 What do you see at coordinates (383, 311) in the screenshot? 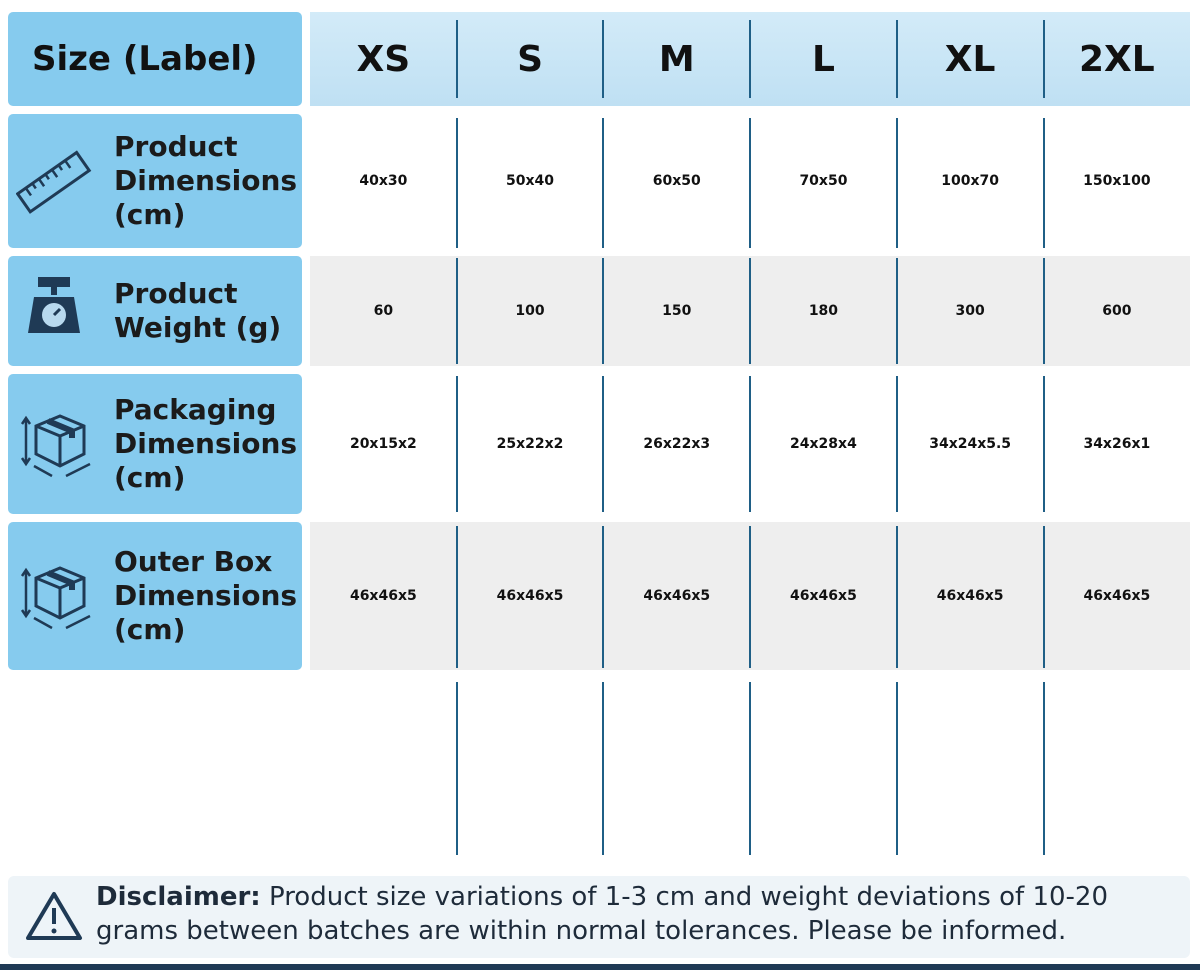
I see `value-cell: 60` at bounding box center [383, 311].